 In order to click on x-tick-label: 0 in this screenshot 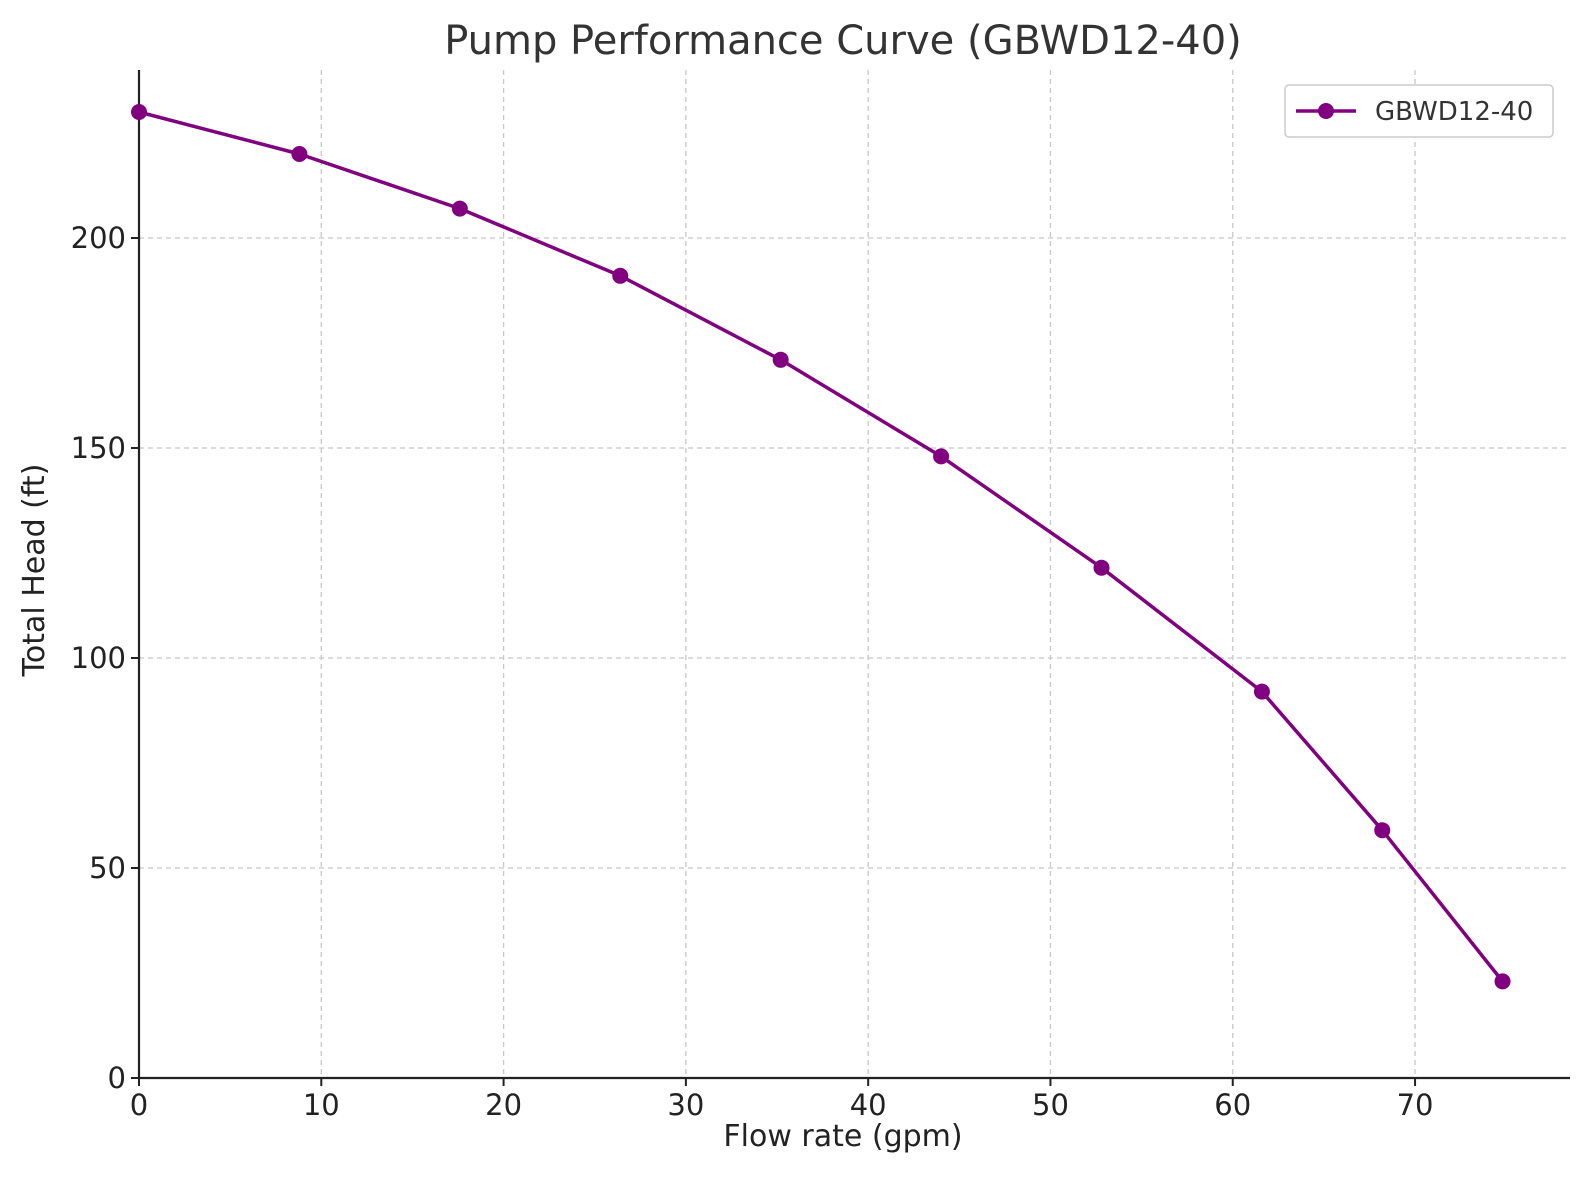, I will do `click(139, 1105)`.